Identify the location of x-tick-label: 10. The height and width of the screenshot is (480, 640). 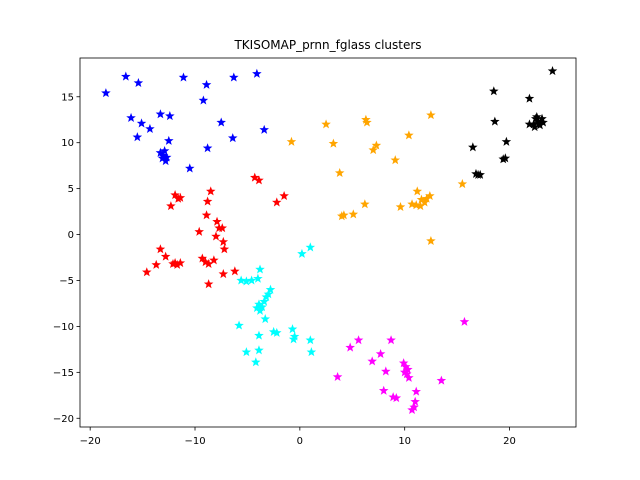
(404, 441).